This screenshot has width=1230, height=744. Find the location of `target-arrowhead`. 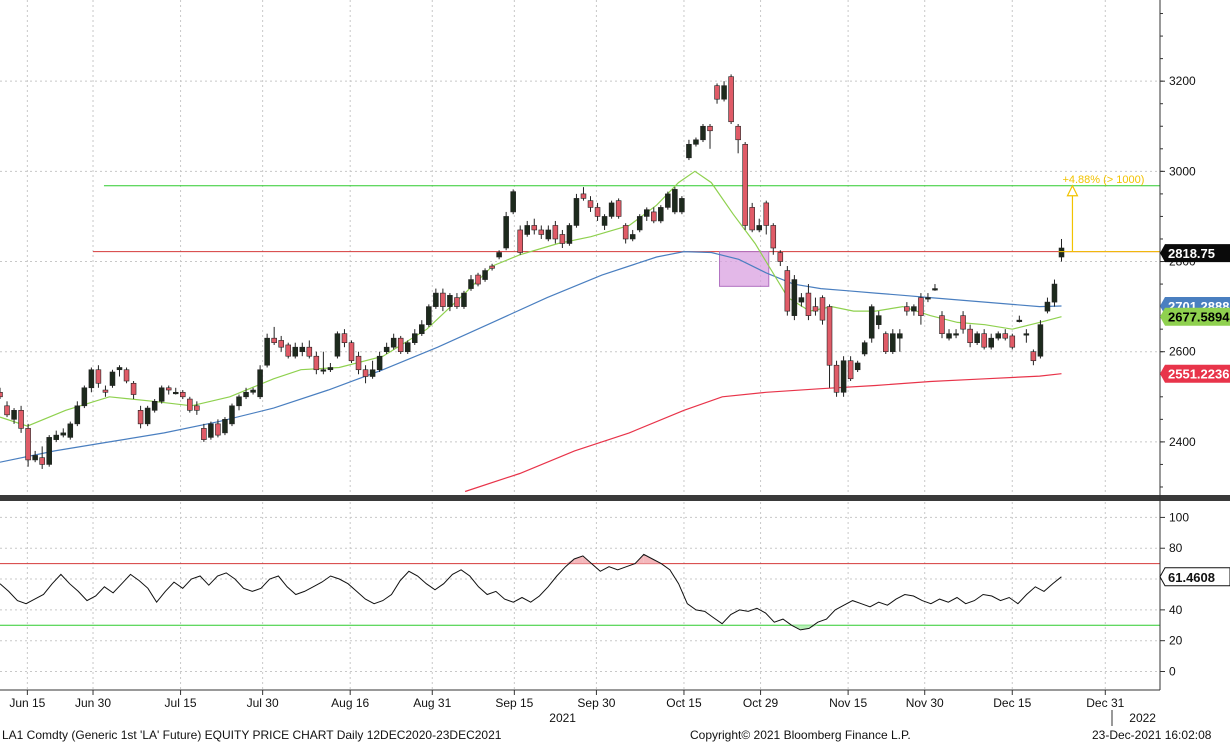

target-arrowhead is located at coordinates (1072, 190).